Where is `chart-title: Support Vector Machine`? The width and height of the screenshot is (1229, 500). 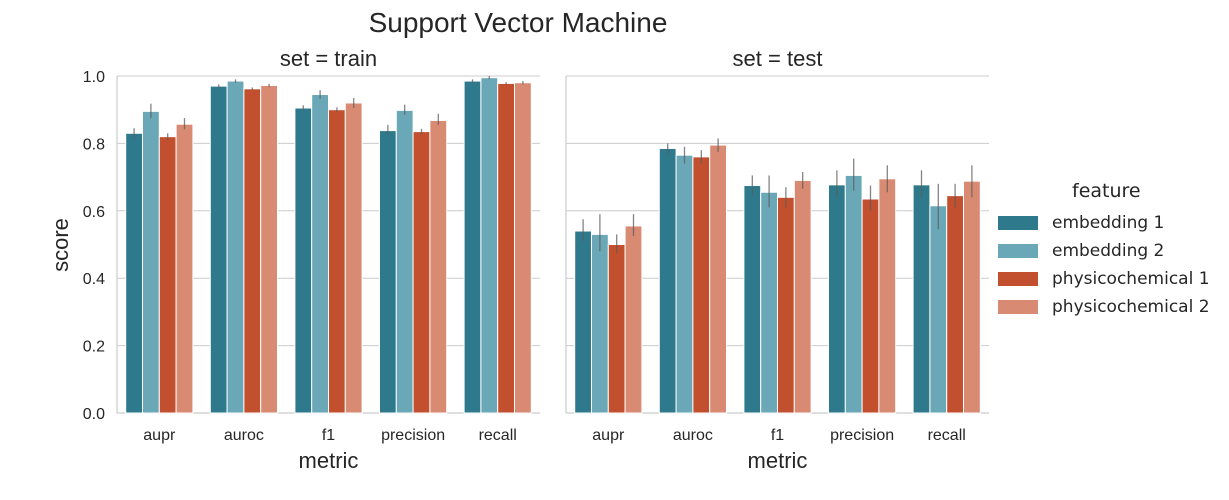 chart-title: Support Vector Machine is located at coordinates (518, 22).